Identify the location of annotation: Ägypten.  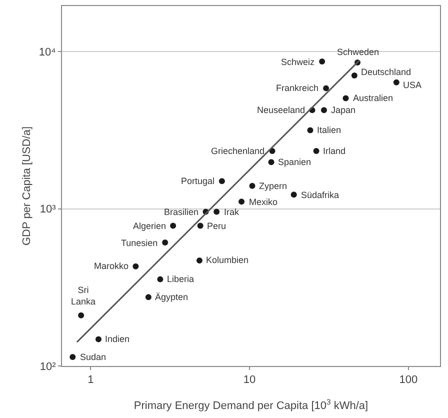
(171, 297).